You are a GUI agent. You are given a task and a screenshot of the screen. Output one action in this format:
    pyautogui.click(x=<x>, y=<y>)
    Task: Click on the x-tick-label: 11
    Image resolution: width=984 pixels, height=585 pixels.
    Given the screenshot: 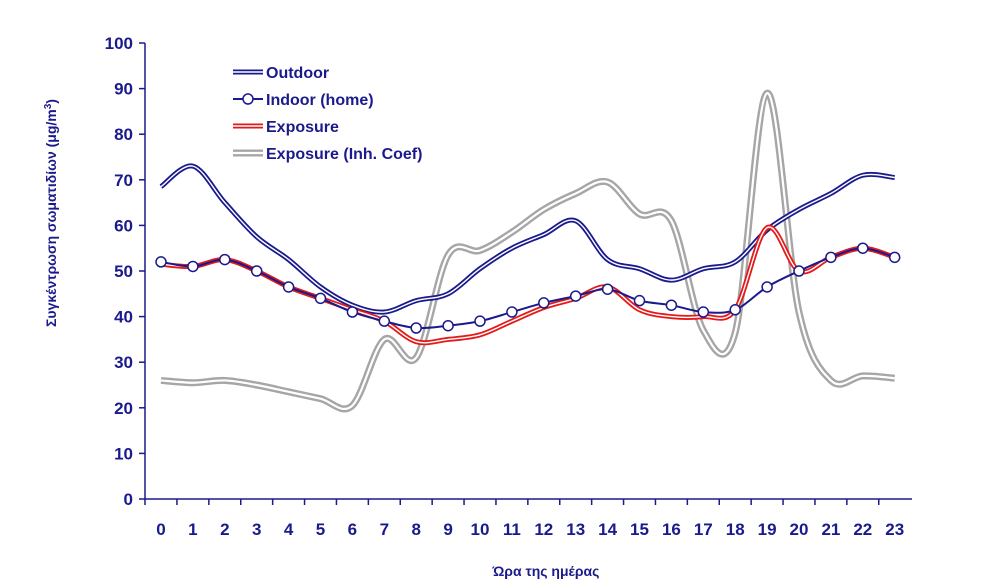 What is the action you would take?
    pyautogui.click(x=512, y=529)
    